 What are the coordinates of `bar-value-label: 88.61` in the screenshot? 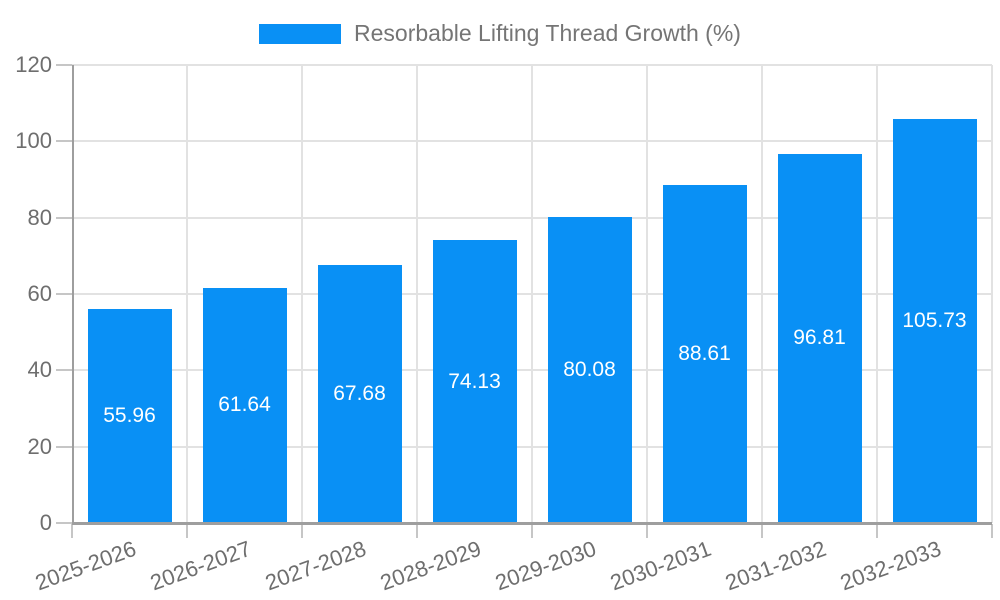 It's located at (704, 353).